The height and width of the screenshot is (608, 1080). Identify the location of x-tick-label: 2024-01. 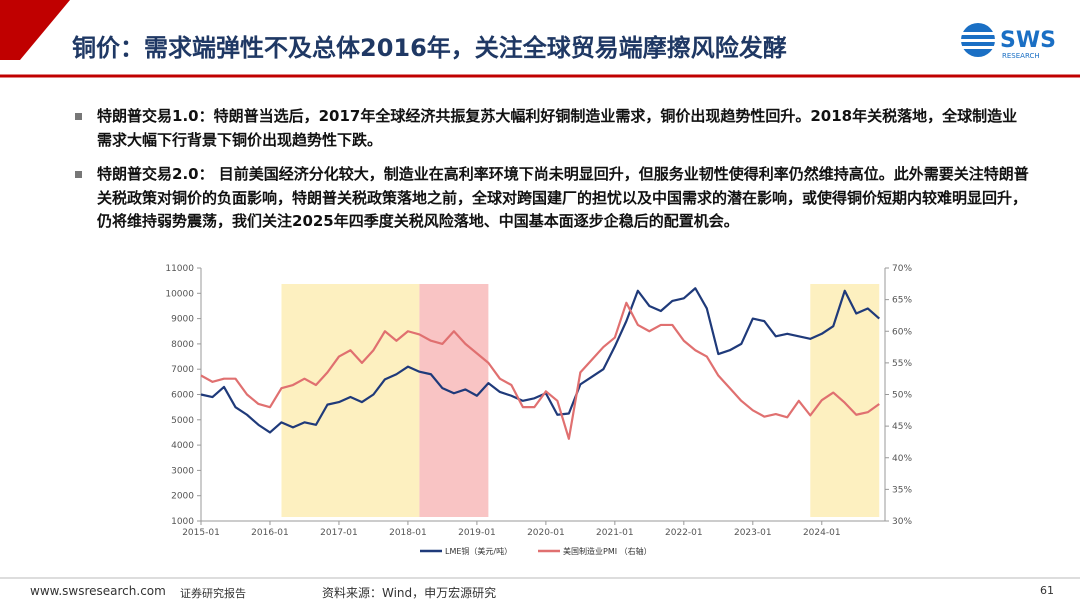
(822, 533).